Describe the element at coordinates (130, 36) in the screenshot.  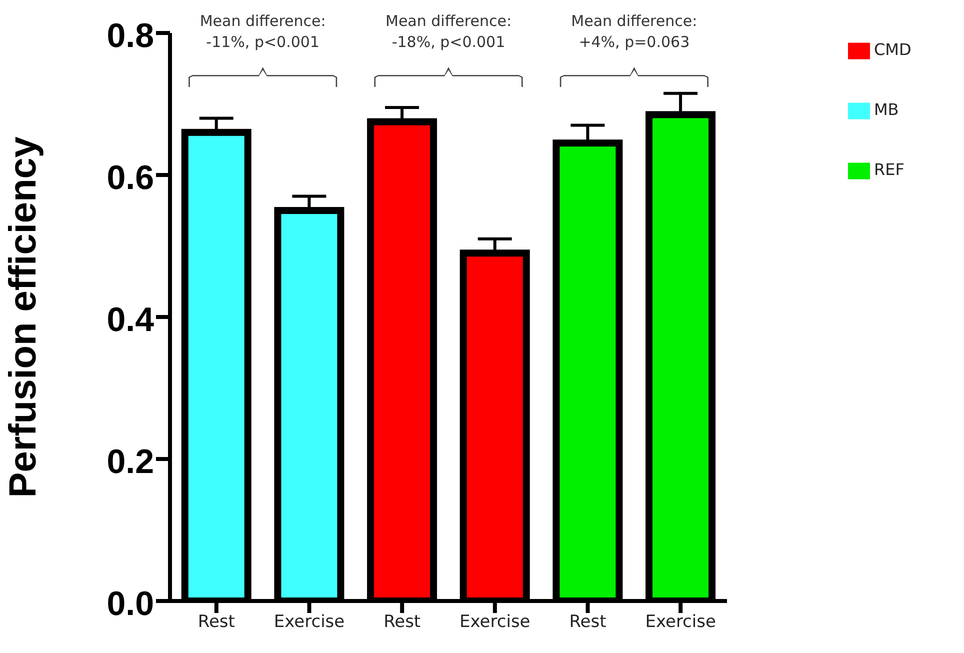
I see `y-tick-label: 0.8` at that location.